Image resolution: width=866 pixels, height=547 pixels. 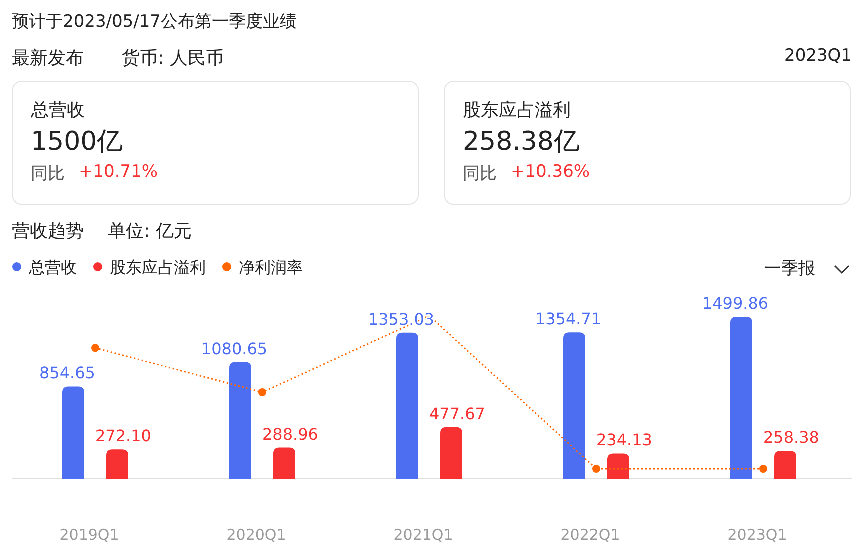 What do you see at coordinates (158, 267) in the screenshot?
I see `legend-label: 股东应占溢利` at bounding box center [158, 267].